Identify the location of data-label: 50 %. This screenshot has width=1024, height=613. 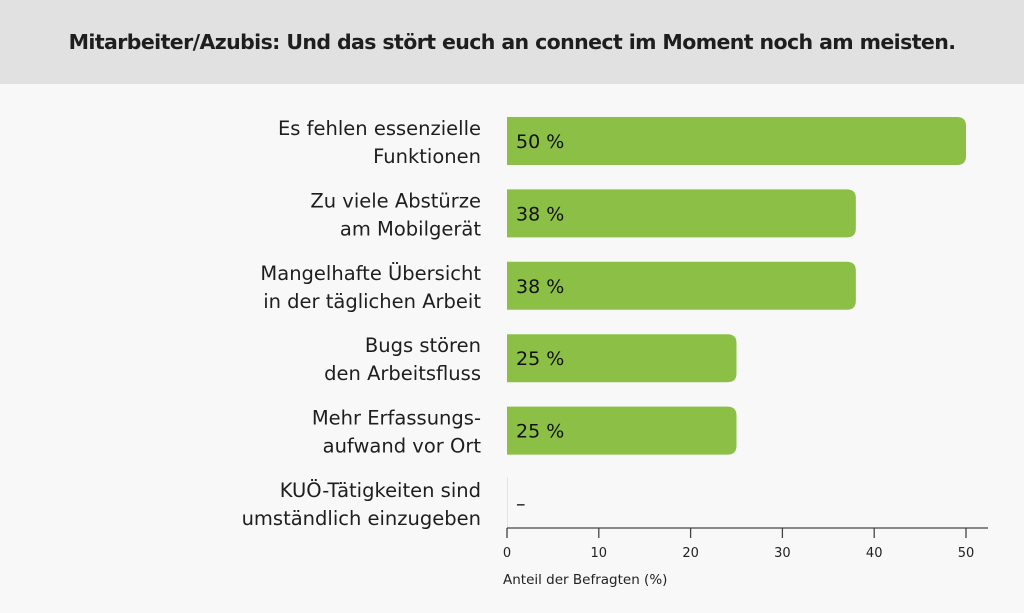
(540, 142).